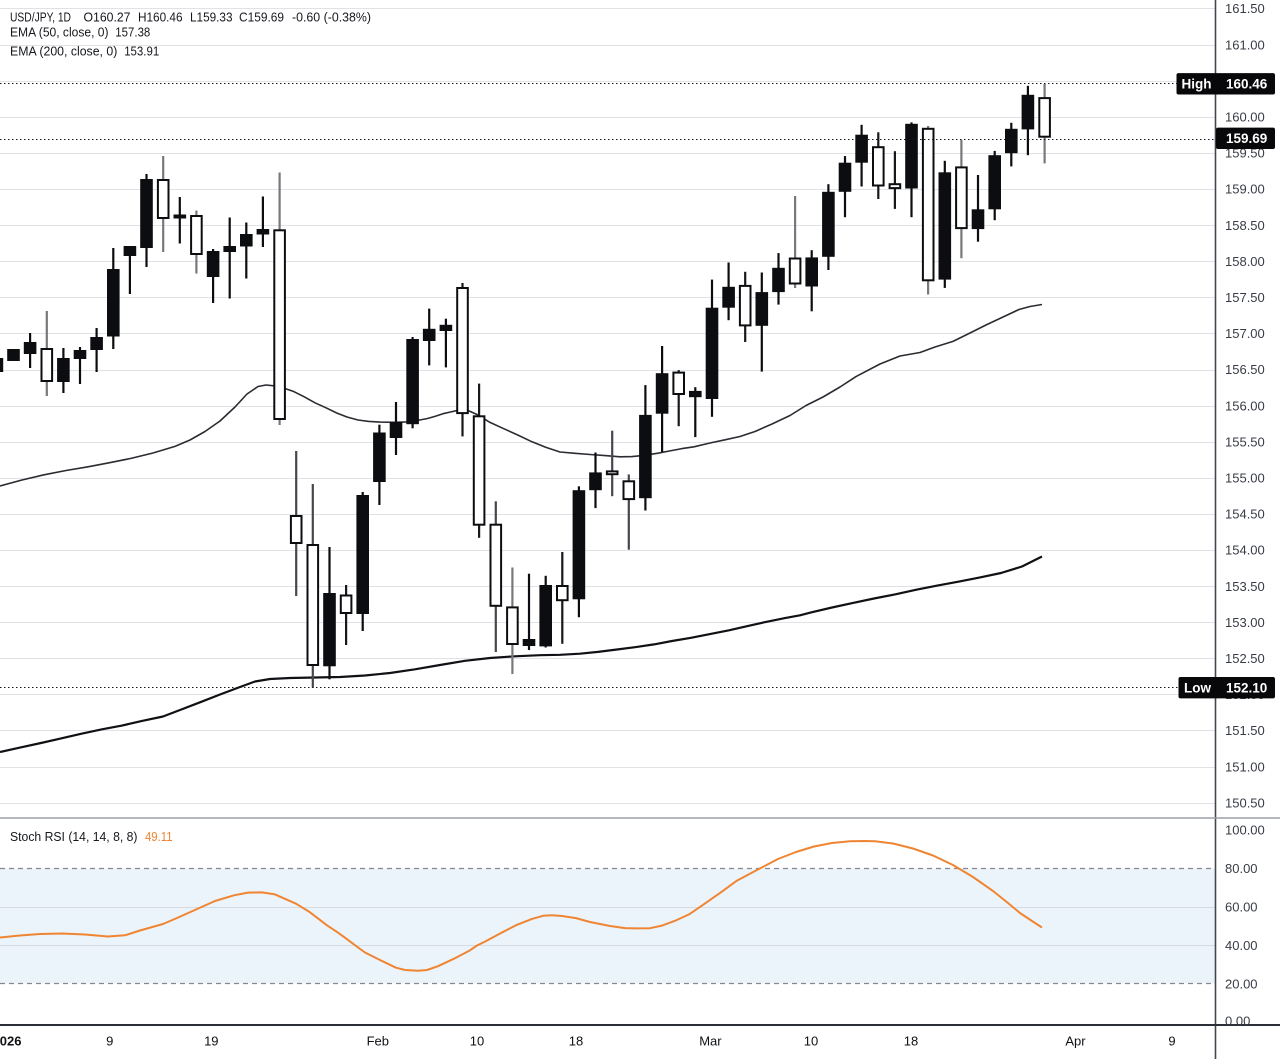 This screenshot has width=1280, height=1059. What do you see at coordinates (1241, 868) in the screenshot?
I see `svg-text: 80.00` at bounding box center [1241, 868].